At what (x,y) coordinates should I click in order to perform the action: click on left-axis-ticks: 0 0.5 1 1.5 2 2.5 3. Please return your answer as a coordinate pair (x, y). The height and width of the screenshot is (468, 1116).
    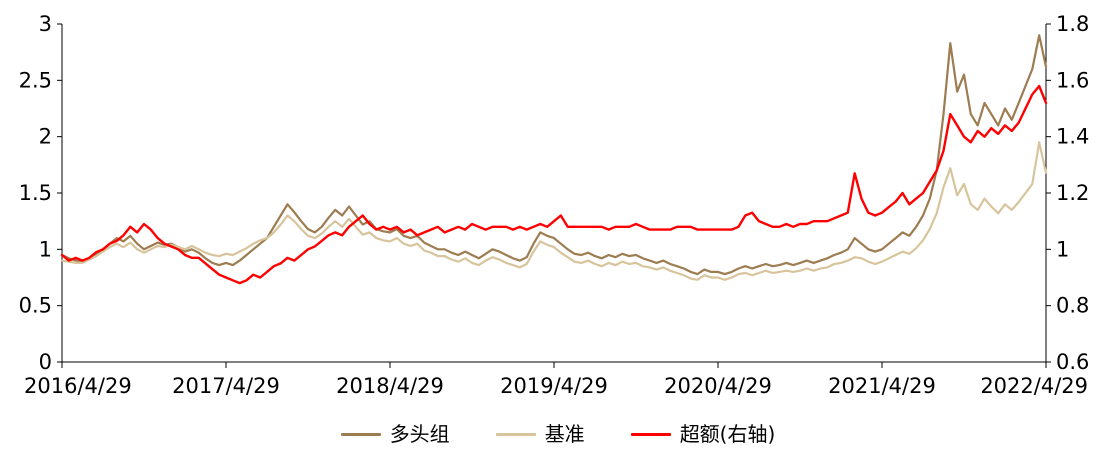
    Looking at the image, I should click on (40, 193).